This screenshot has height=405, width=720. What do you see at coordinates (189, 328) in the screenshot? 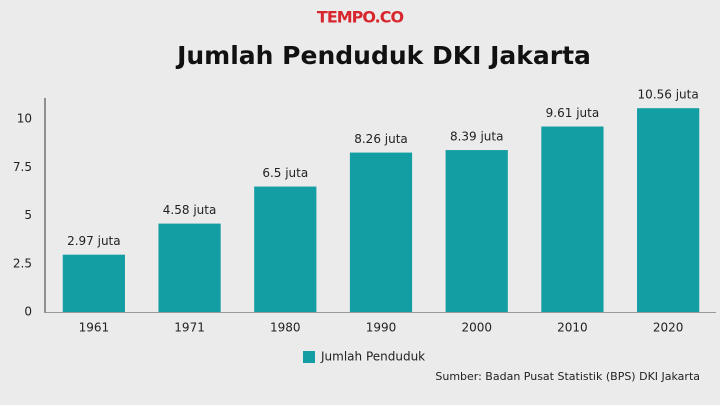
I see `x-tick-label: 1971` at bounding box center [189, 328].